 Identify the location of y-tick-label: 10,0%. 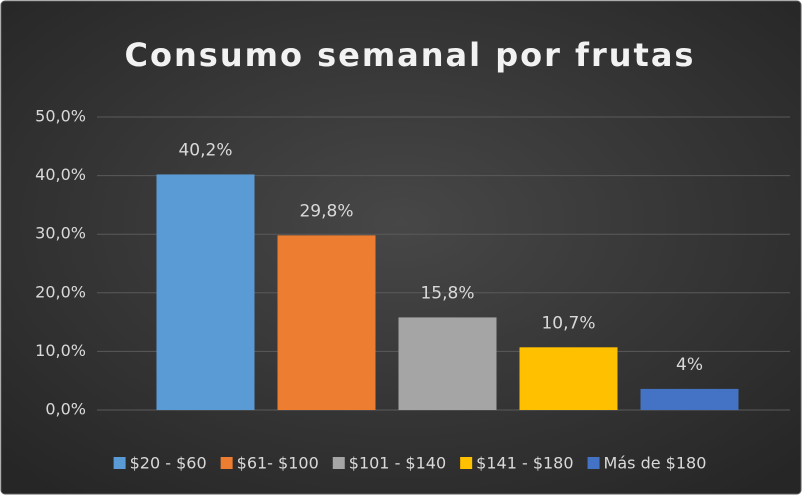
(60, 350).